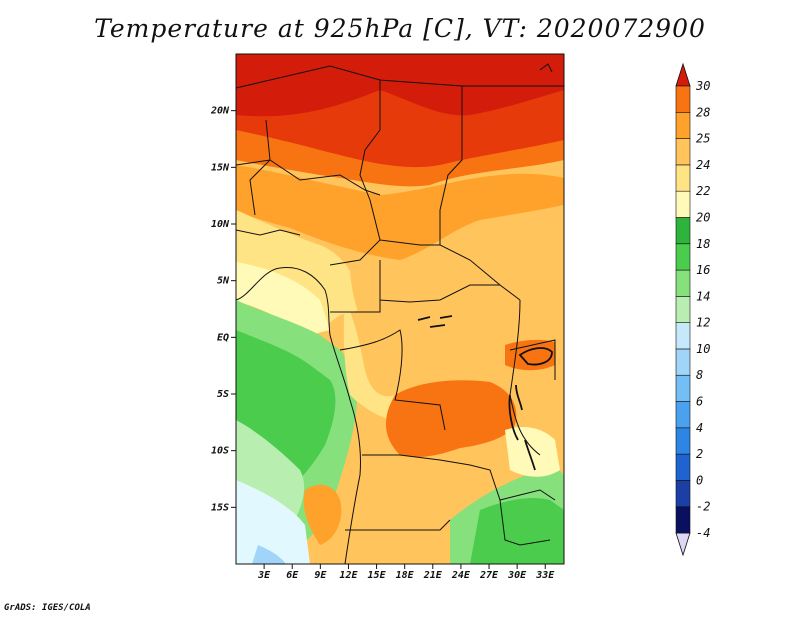 This screenshot has height=618, width=800. What do you see at coordinates (525, 522) in the screenshot?
I see `border-mozambique` at bounding box center [525, 522].